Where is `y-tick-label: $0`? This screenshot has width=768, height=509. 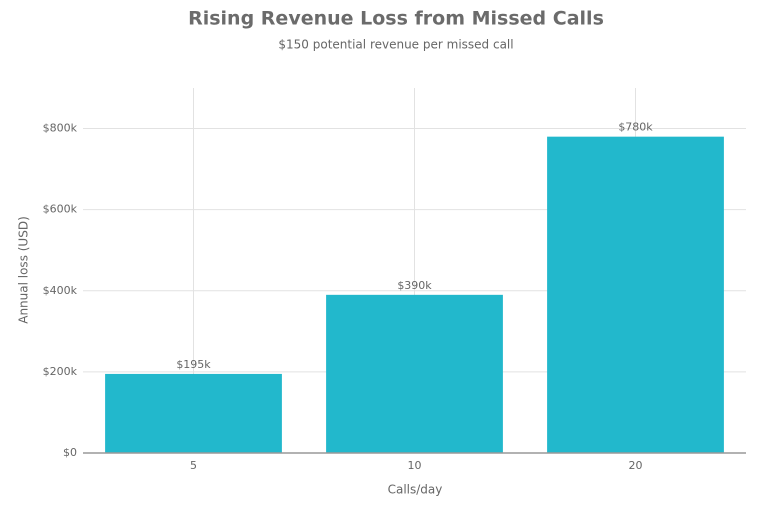 y-tick-label: $0 is located at coordinates (70, 452).